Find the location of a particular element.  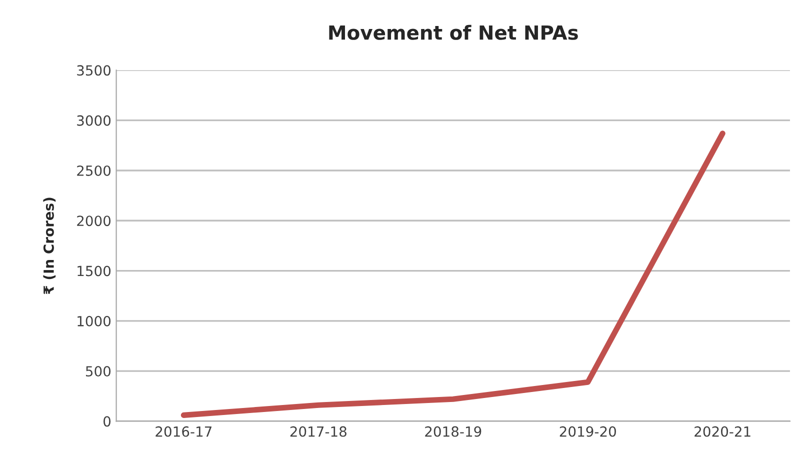

x-tick-label: 2018-19 is located at coordinates (453, 431).